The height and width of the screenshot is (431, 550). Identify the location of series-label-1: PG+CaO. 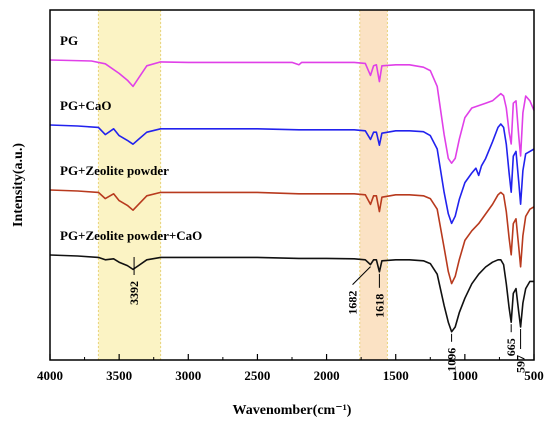
(85, 105).